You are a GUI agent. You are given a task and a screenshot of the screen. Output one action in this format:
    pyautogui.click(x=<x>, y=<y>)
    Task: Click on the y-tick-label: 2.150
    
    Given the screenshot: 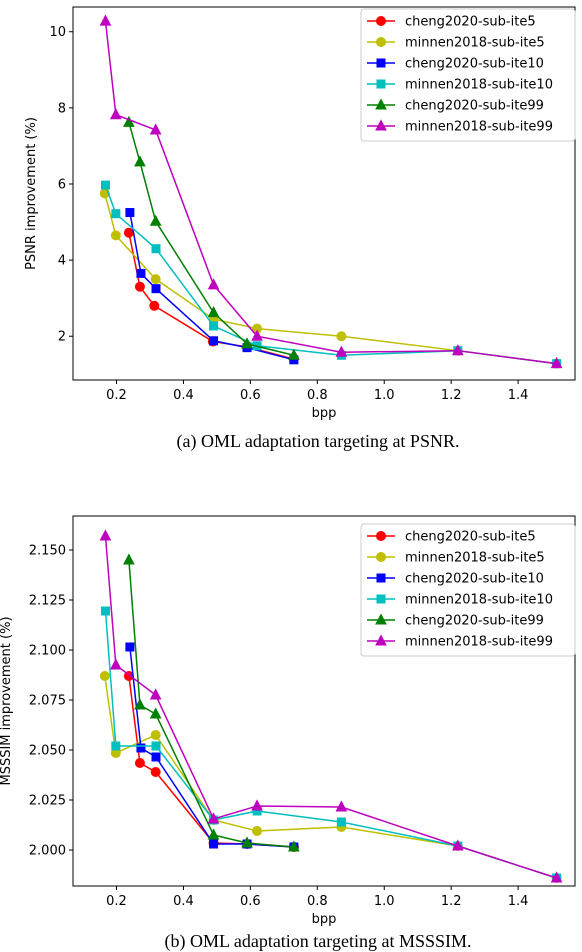 What is the action you would take?
    pyautogui.click(x=47, y=551)
    